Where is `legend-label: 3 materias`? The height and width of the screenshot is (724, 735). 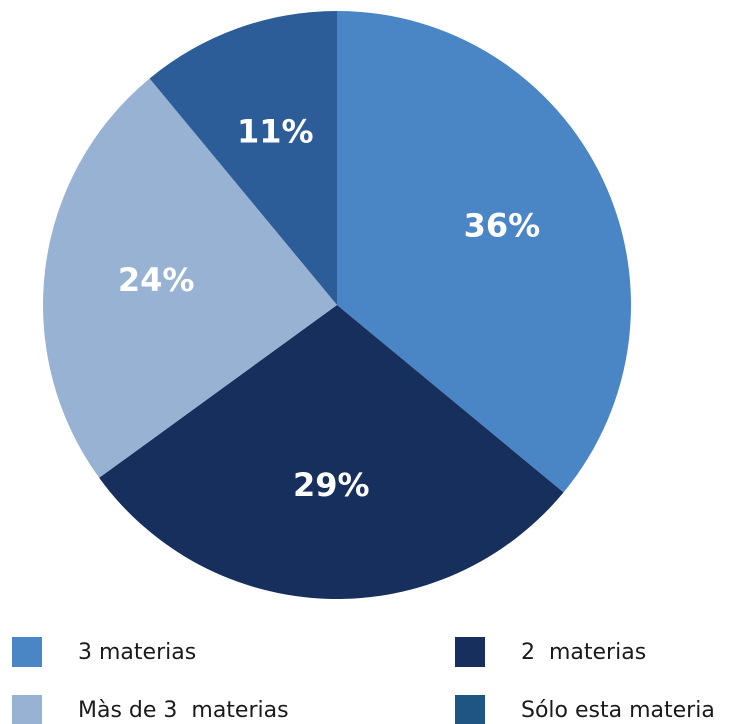 legend-label: 3 materias is located at coordinates (137, 652).